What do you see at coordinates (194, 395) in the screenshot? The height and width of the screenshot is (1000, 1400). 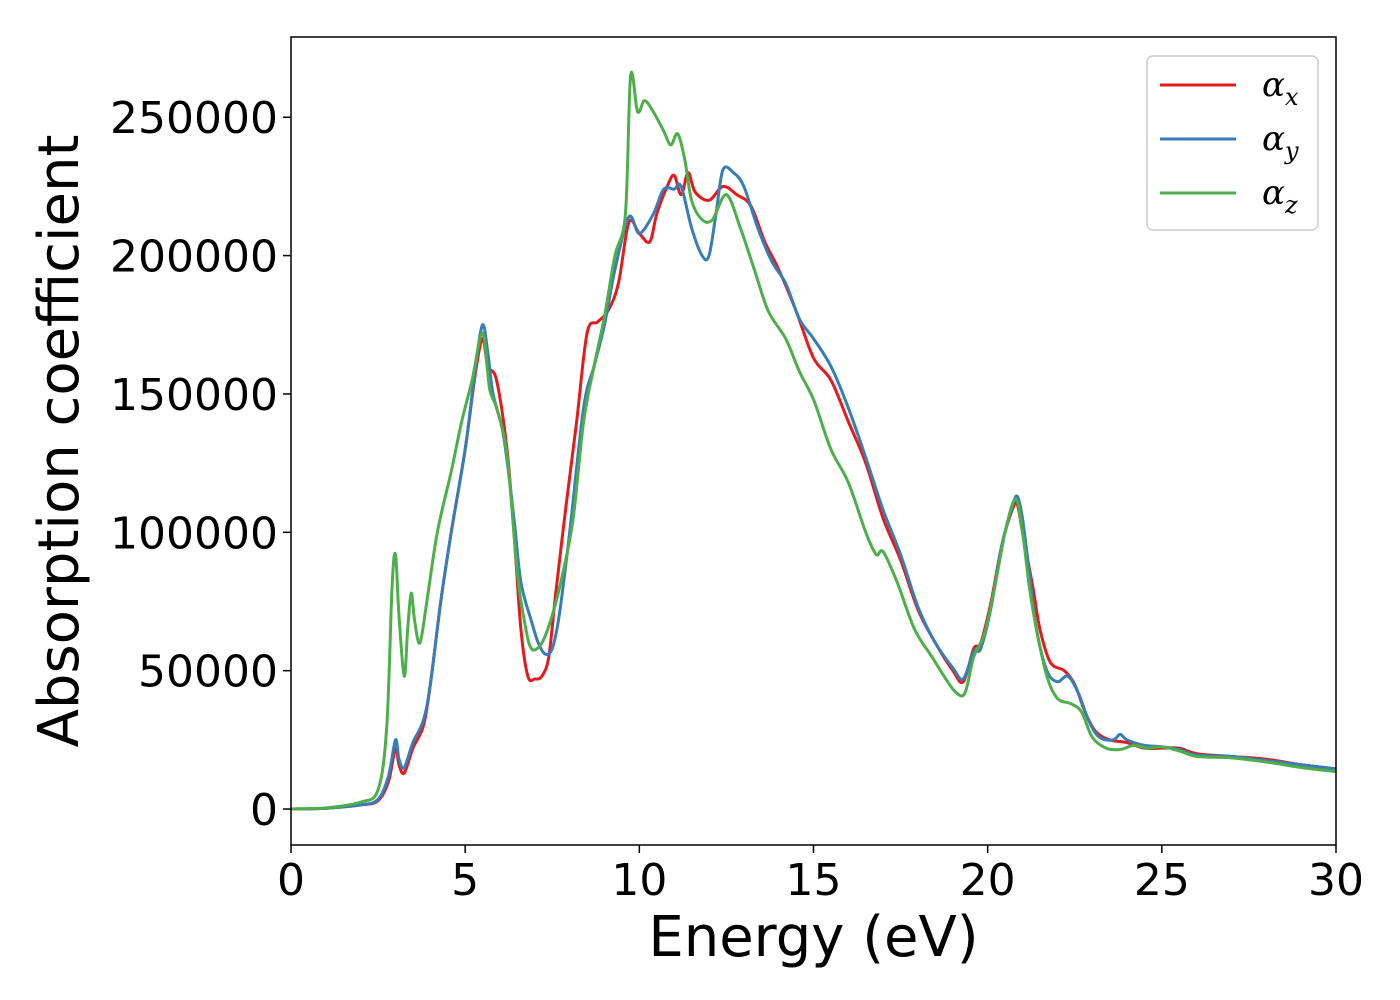 I see `y-tick-label: 150000` at bounding box center [194, 395].